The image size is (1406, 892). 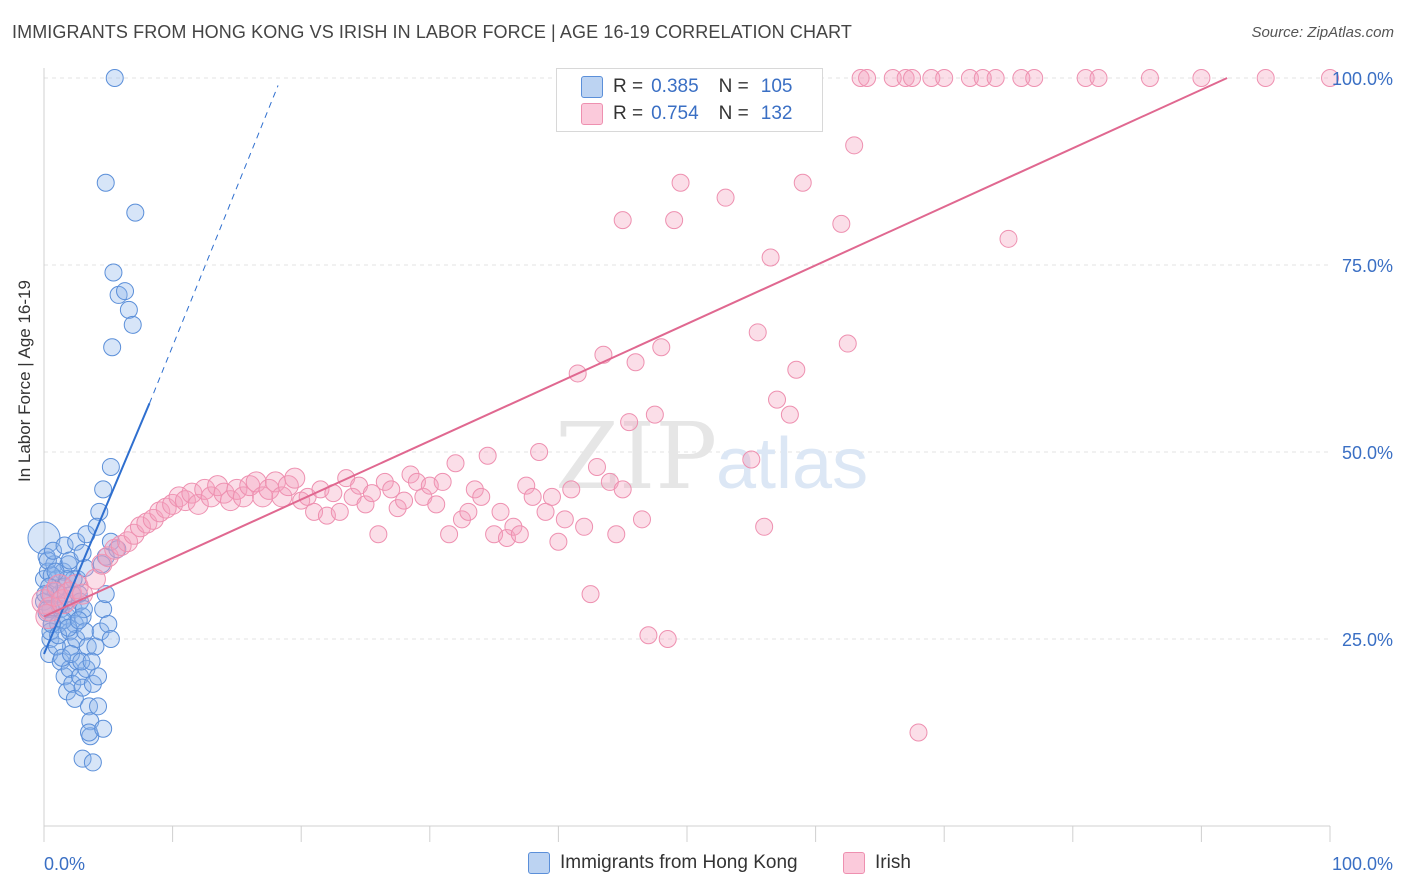 I want to click on series-hong-kong-points, so click(x=86, y=420).